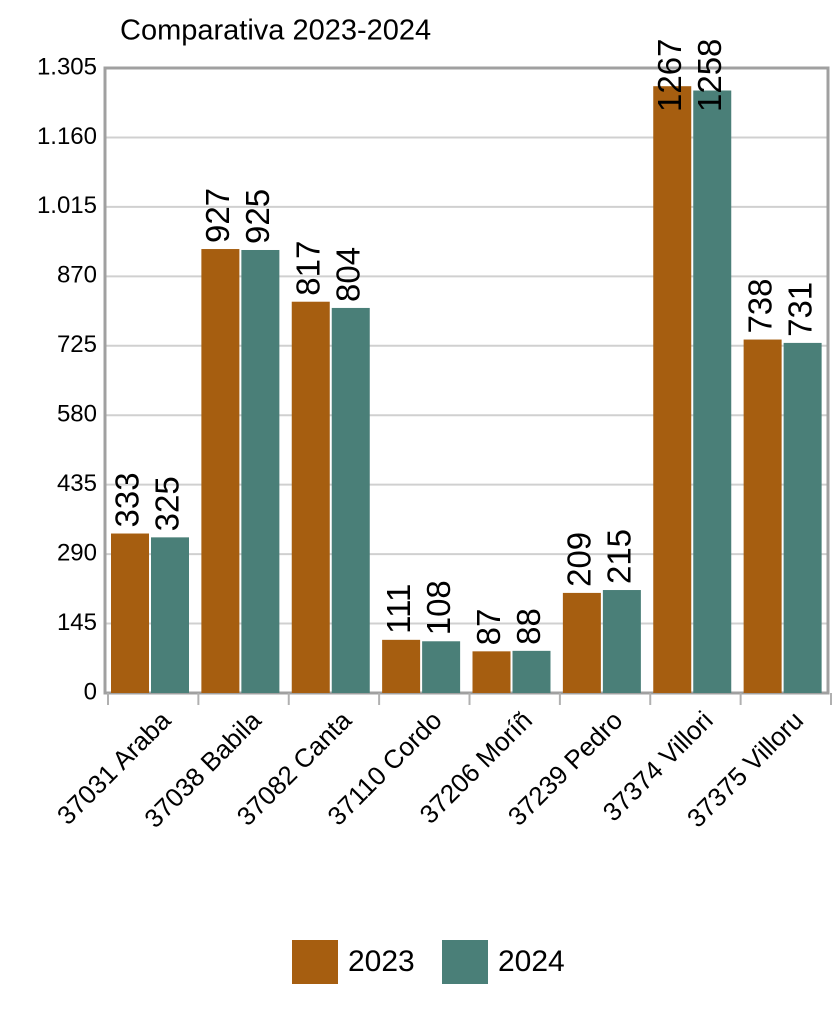 This screenshot has width=833, height=1024. Describe the element at coordinates (77, 552) in the screenshot. I see `y-tick-label: 290` at that location.